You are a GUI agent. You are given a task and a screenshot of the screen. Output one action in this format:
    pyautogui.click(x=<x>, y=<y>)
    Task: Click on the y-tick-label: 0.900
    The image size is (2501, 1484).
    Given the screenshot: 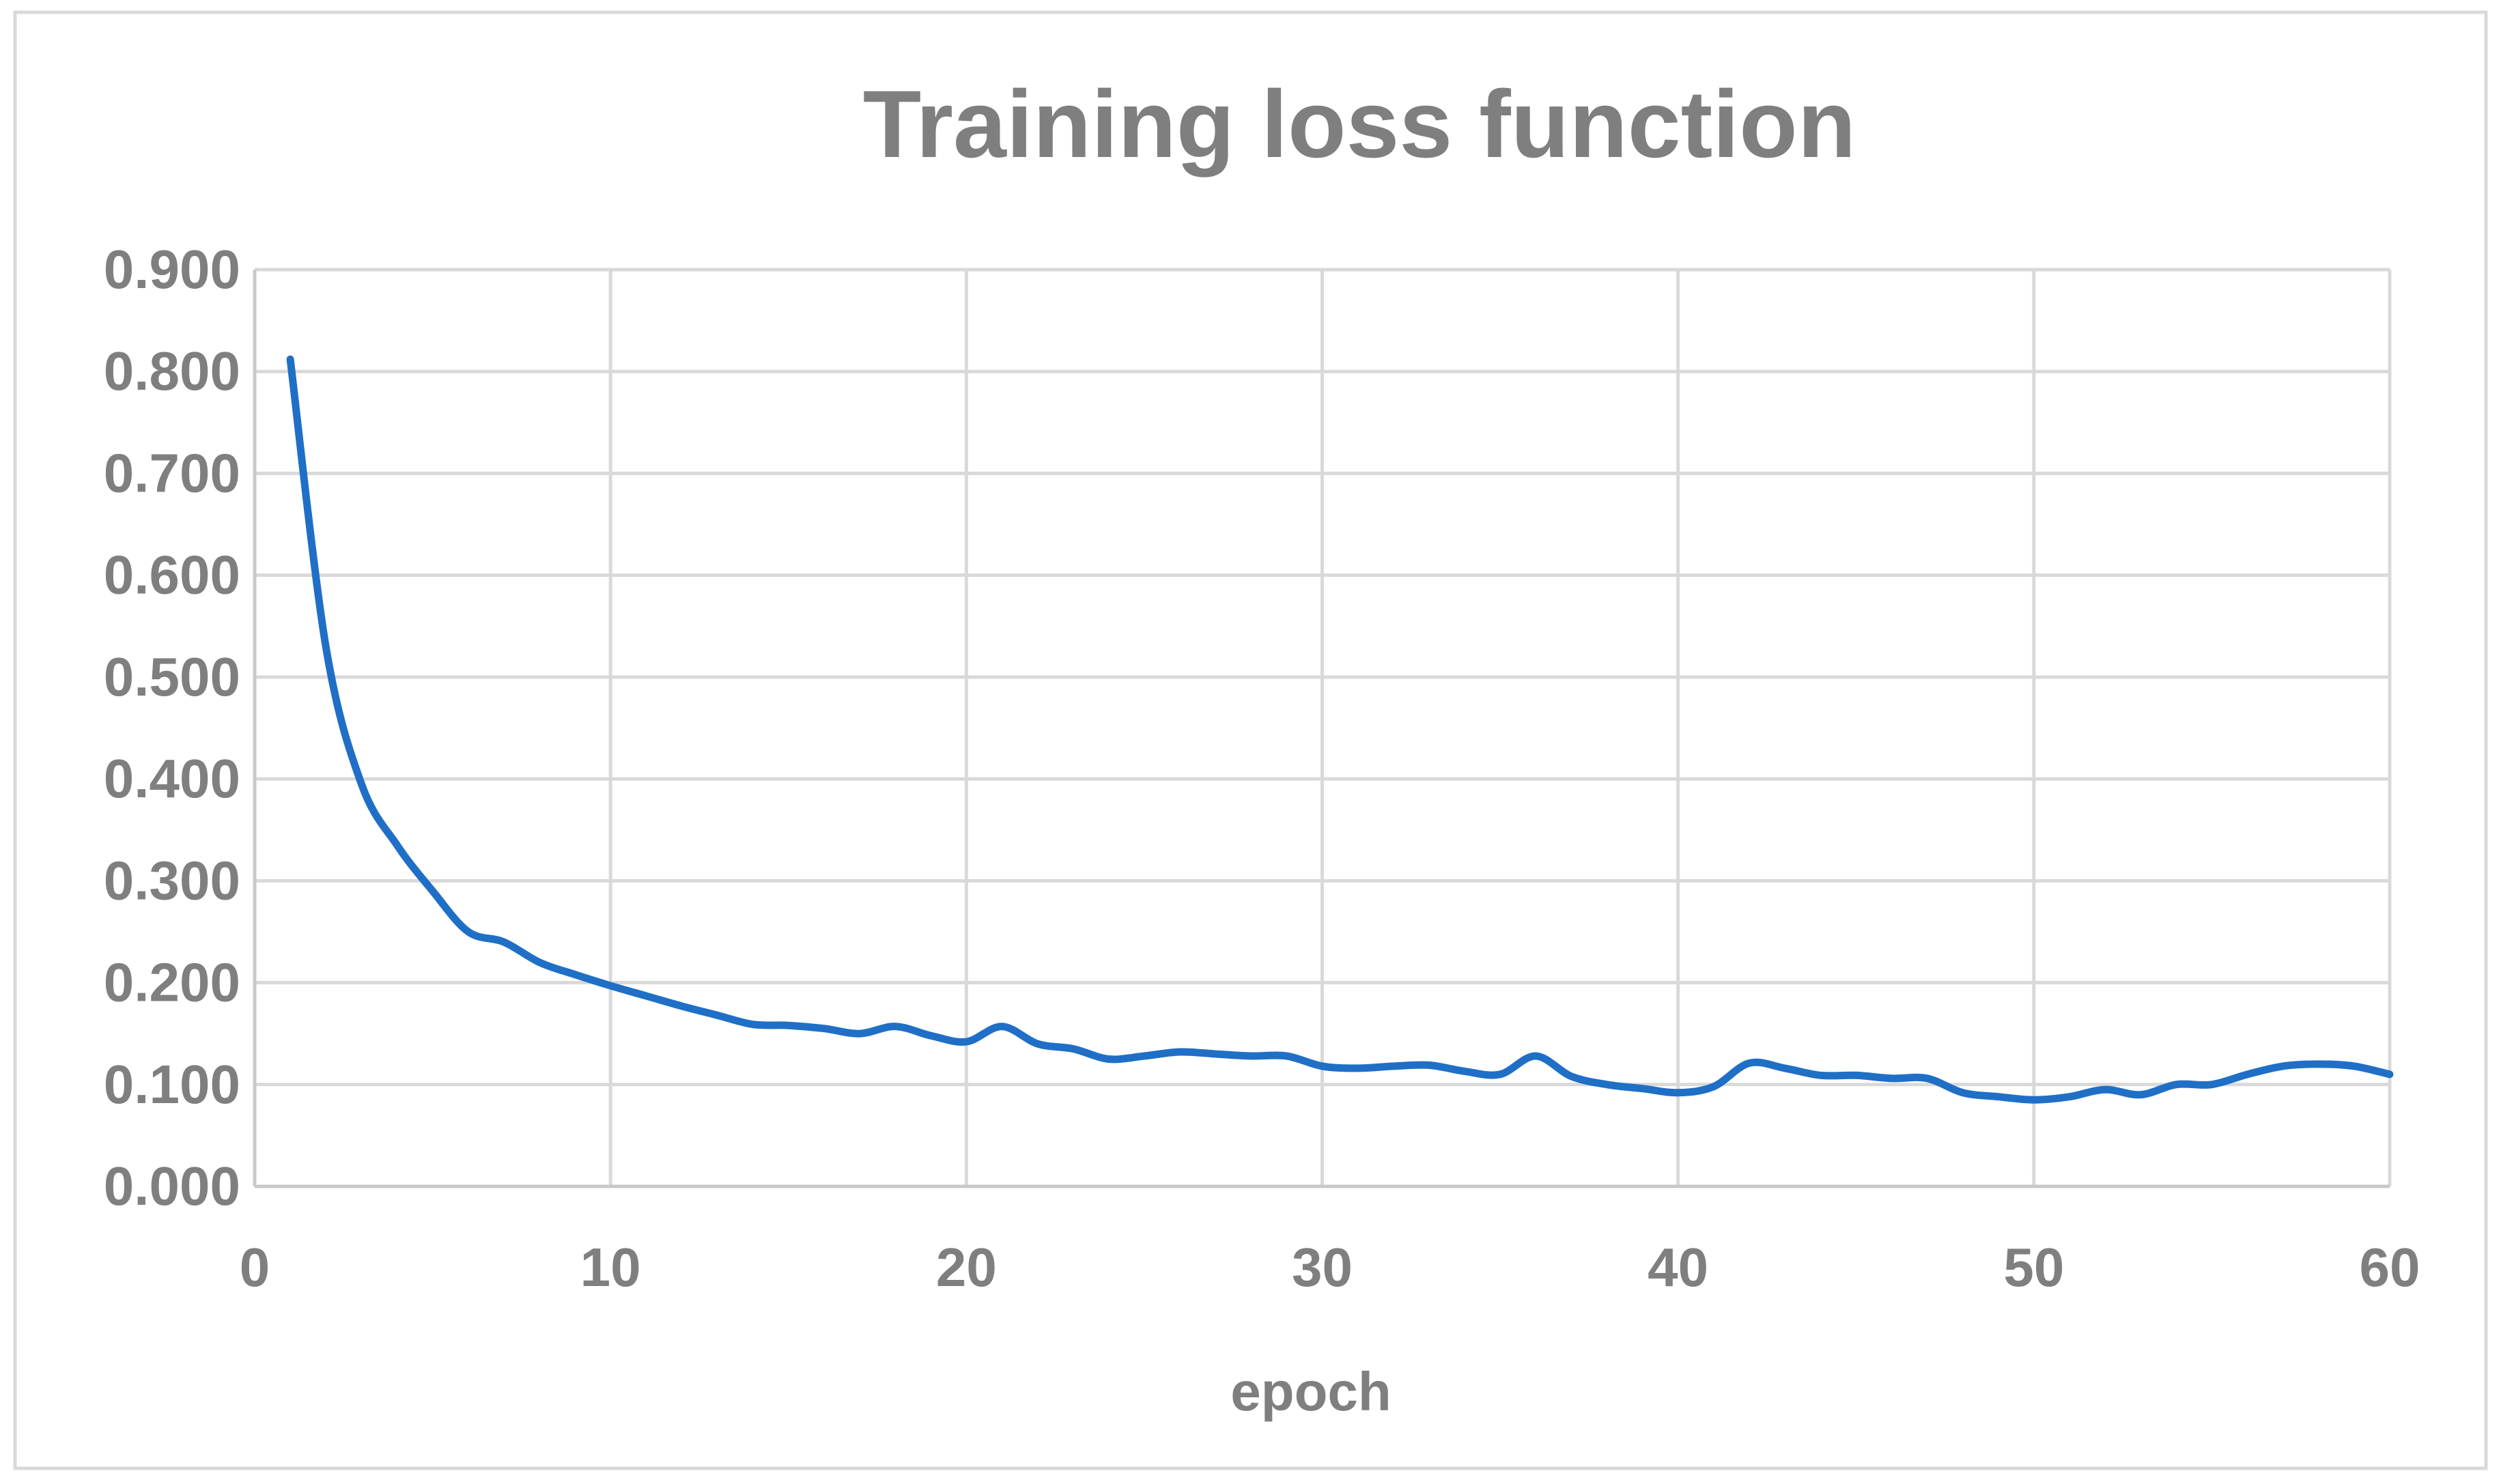 What is the action you would take?
    pyautogui.click(x=172, y=269)
    